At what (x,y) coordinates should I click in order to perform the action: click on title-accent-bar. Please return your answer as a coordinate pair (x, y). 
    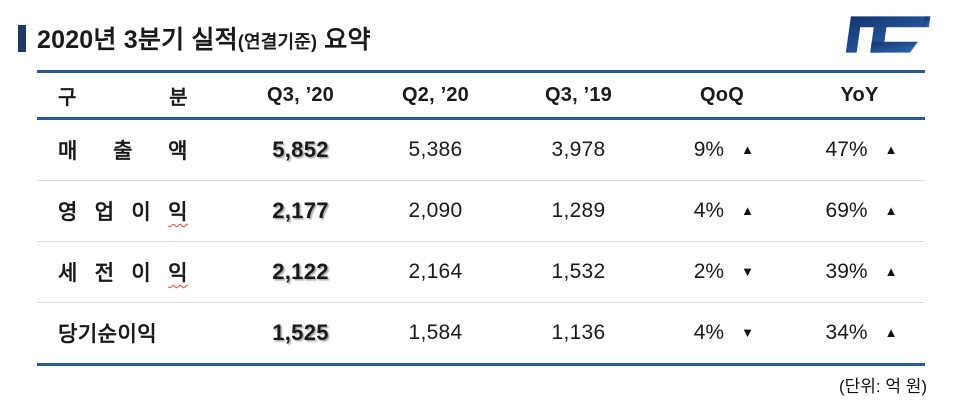
    Looking at the image, I should click on (22, 38).